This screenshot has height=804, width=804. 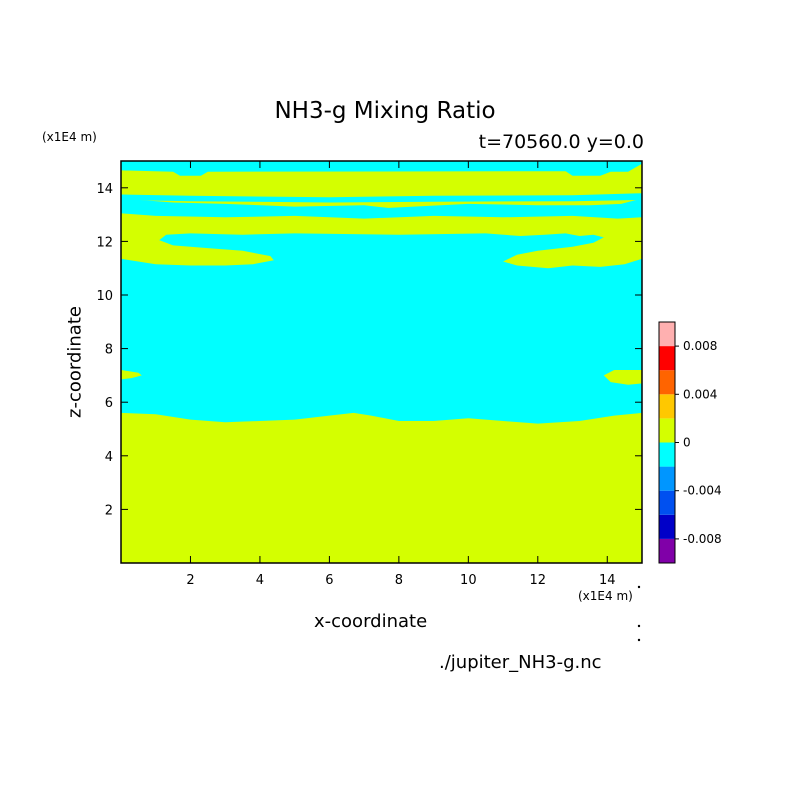 What do you see at coordinates (520, 662) in the screenshot?
I see `source-filename: ./jupiter_NH3-g.nc` at bounding box center [520, 662].